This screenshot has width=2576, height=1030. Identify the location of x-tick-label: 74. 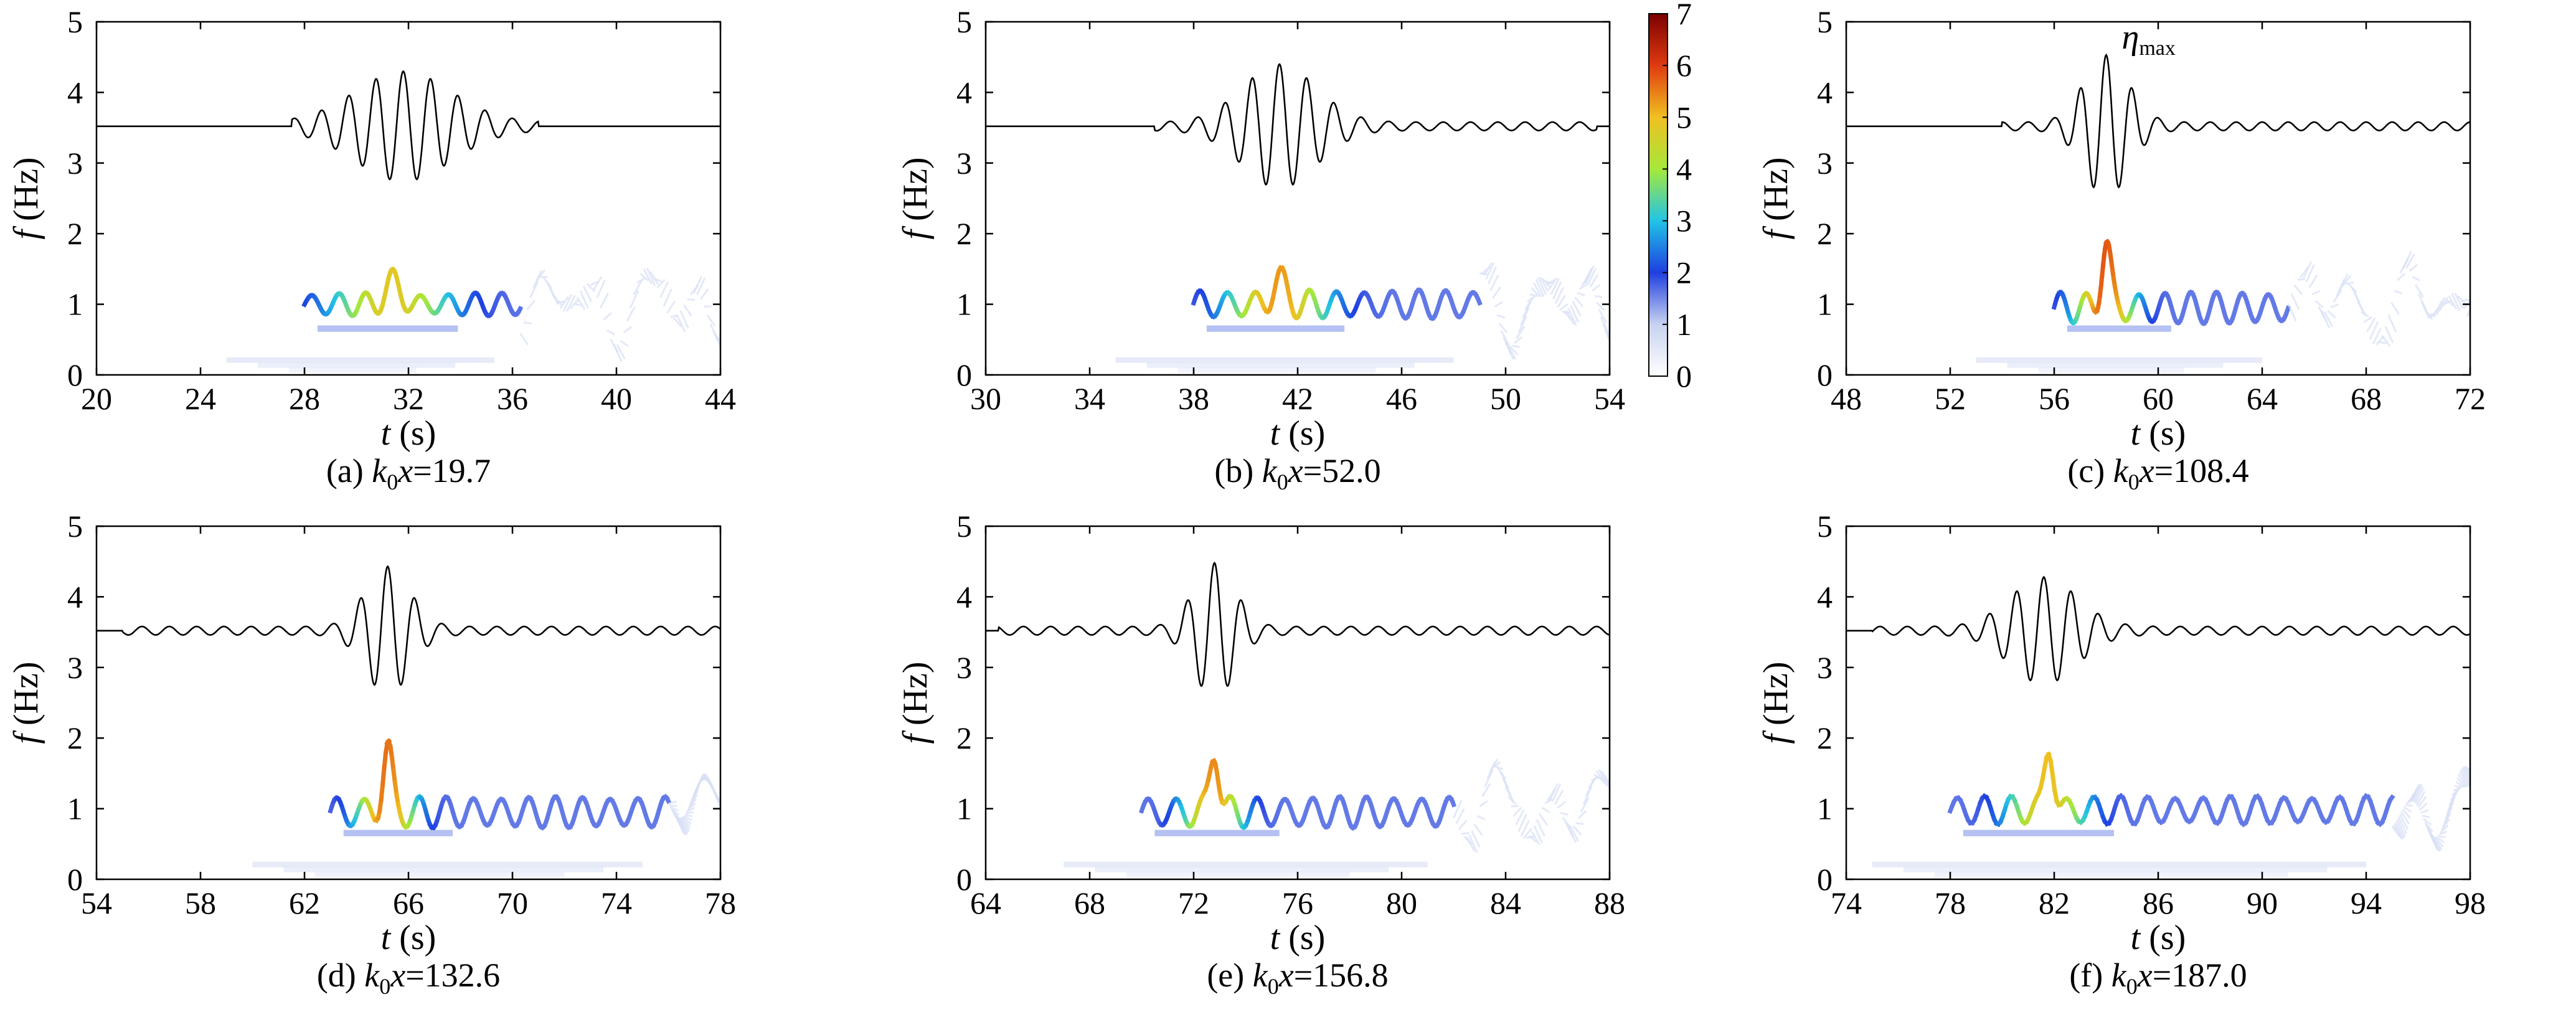
(616, 903).